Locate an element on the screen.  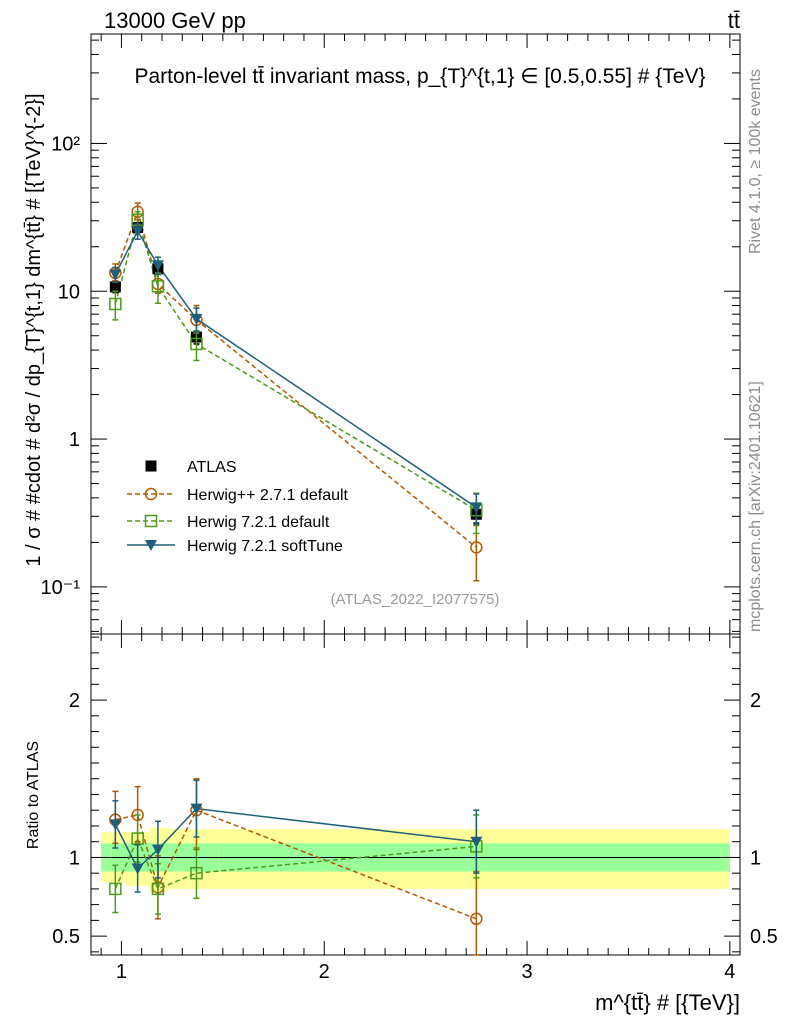
legend-marker-herwig-2-7-1-default is located at coordinates (151, 494).